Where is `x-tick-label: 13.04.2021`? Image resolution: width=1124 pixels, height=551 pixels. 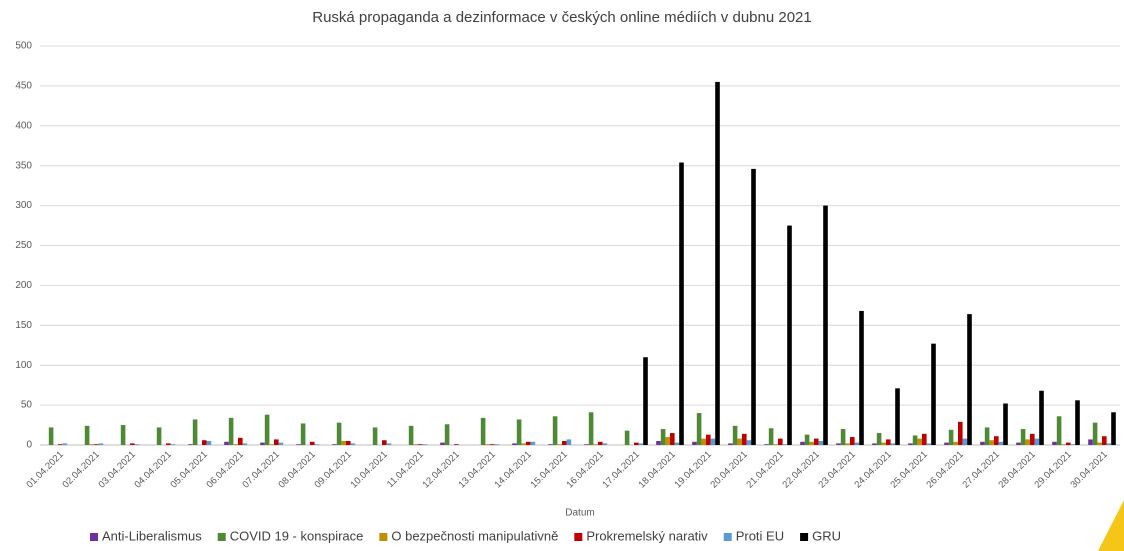
x-tick-label: 13.04.2021 is located at coordinates (477, 469).